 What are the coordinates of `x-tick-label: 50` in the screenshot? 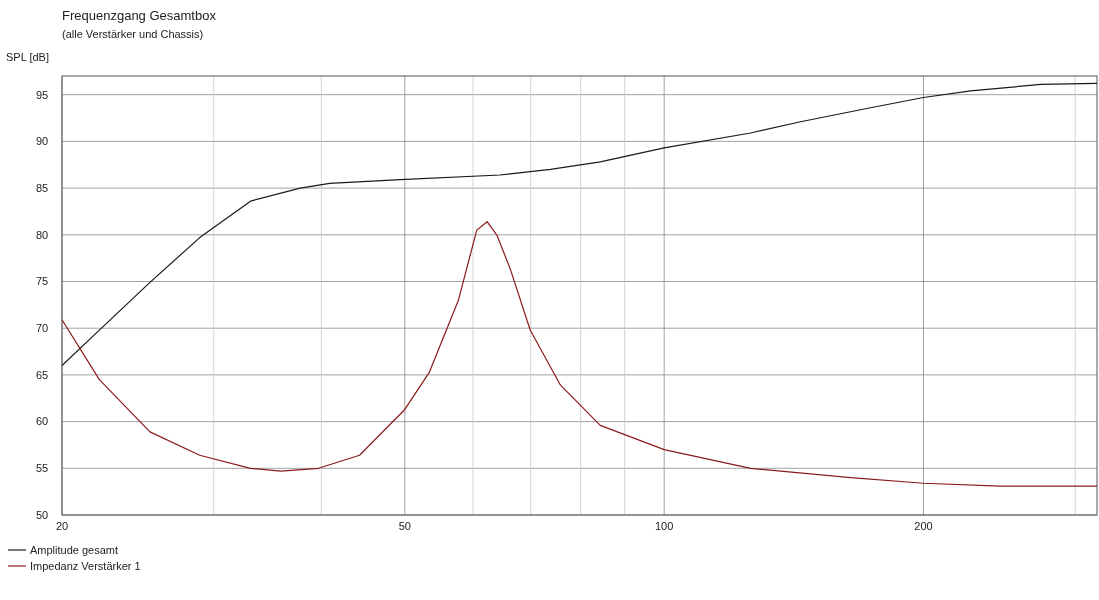 It's located at (404, 526).